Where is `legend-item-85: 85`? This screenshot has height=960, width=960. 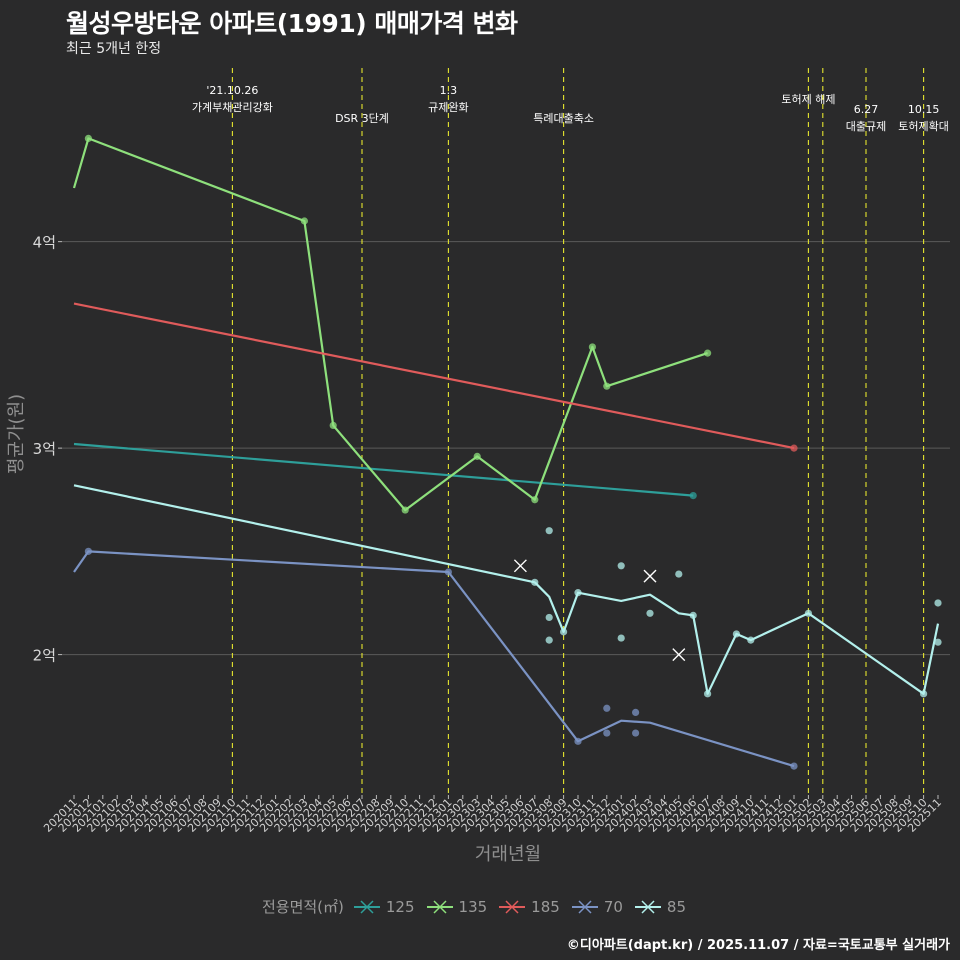 legend-item-85: 85 is located at coordinates (660, 906).